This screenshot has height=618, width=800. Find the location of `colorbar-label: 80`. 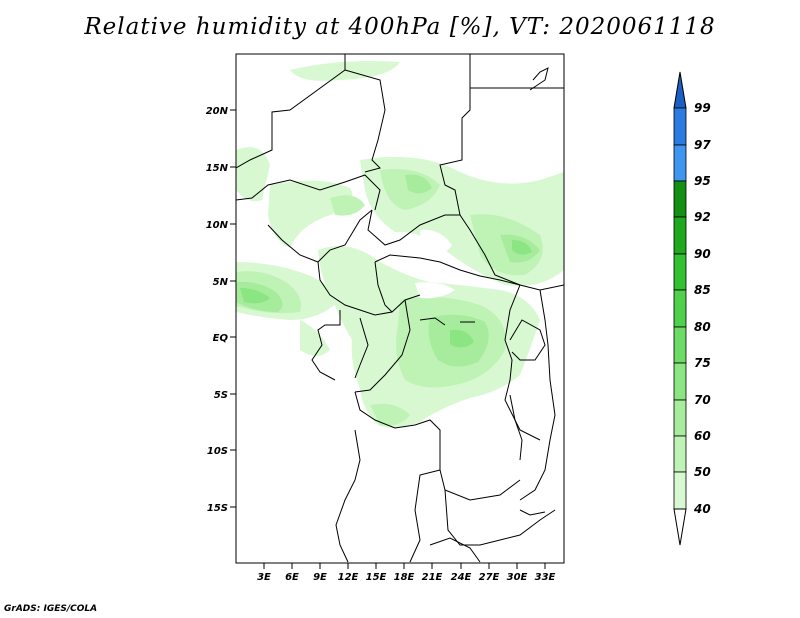

colorbar-label: 80 is located at coordinates (702, 327).